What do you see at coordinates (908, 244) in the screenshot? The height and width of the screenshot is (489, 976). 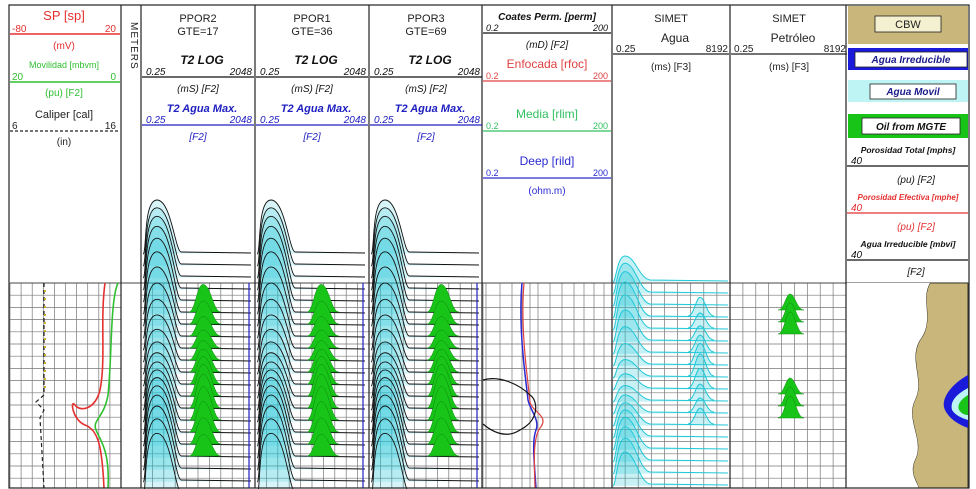 I see `agua-irr-curve-label: Agua Irreducible [mbvi]` at bounding box center [908, 244].